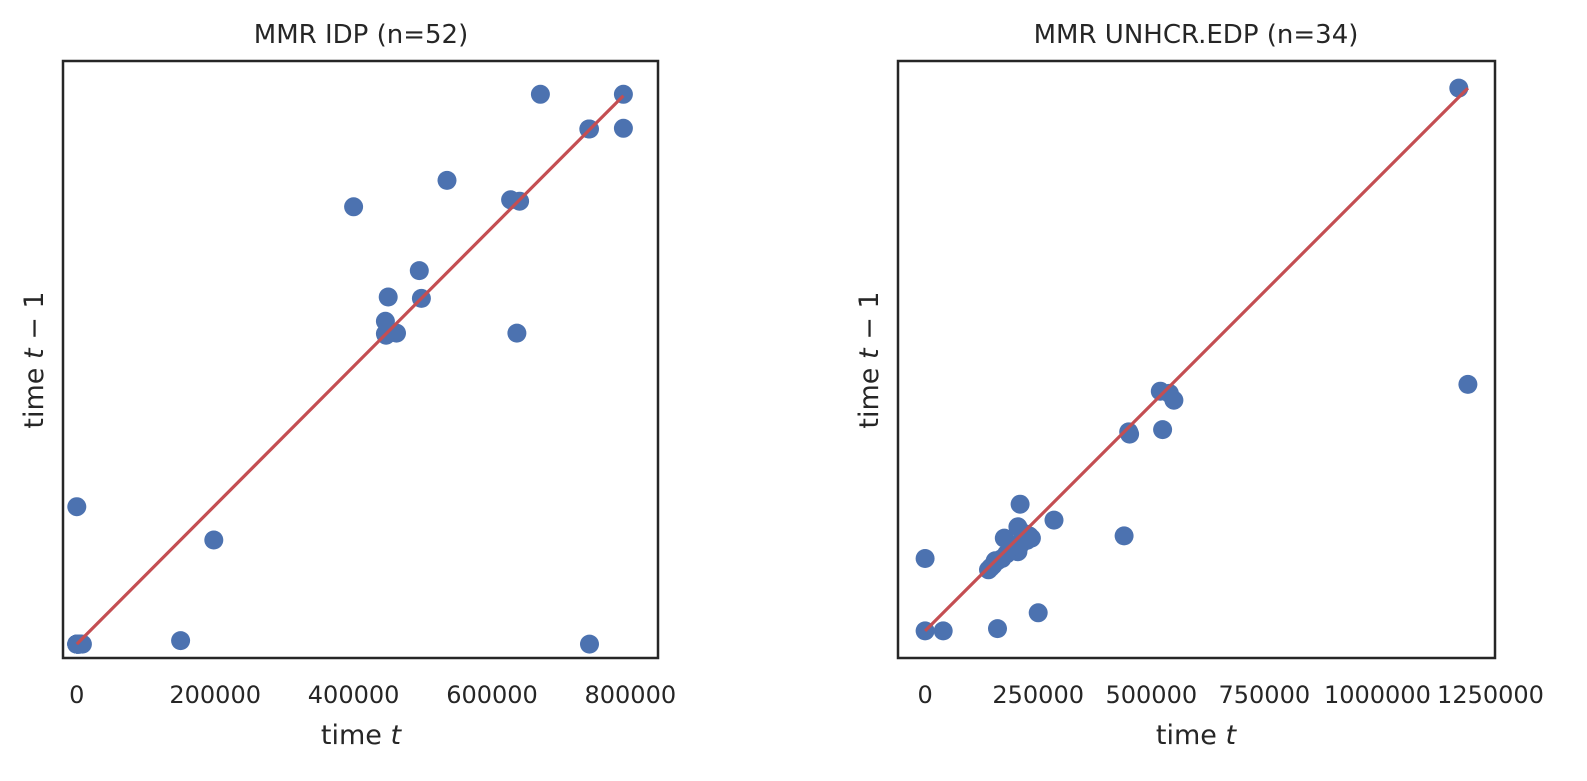  Describe the element at coordinates (1038, 695) in the screenshot. I see `x-tick-label: 250000` at that location.